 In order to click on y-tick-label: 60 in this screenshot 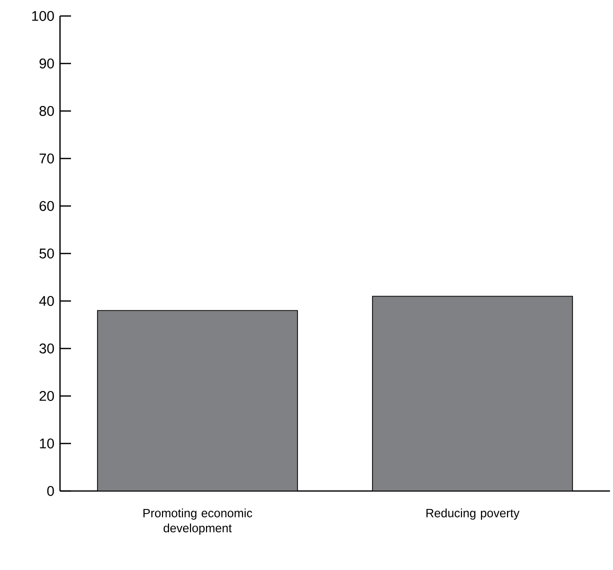, I will do `click(47, 206)`.